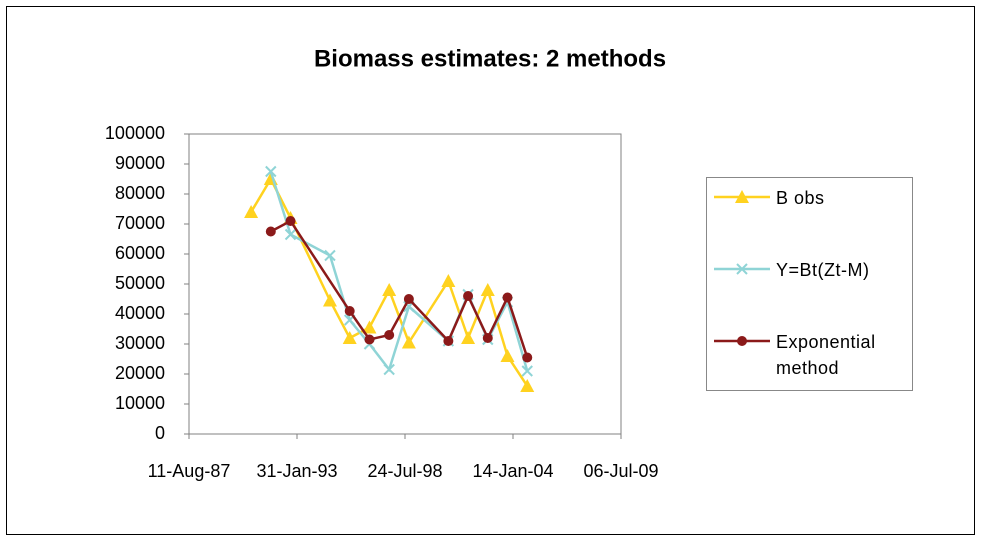 This screenshot has width=981, height=546. I want to click on y-tick-label: 90000, so click(140, 163).